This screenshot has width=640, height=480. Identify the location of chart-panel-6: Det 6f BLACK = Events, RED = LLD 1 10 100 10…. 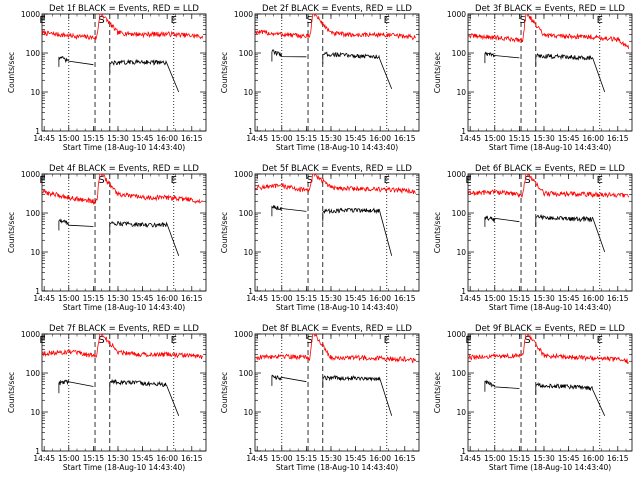
(533, 238).